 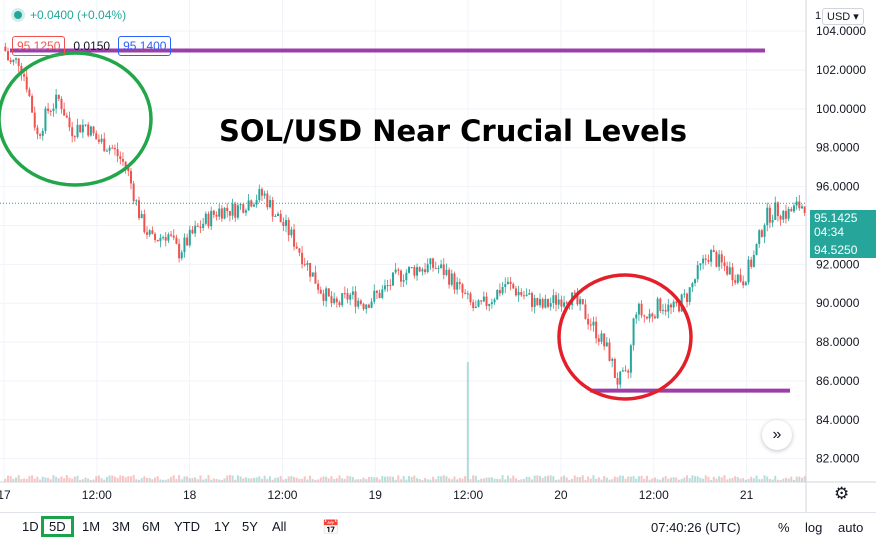 What do you see at coordinates (121, 526) in the screenshot?
I see `range-3m-button: 3M` at bounding box center [121, 526].